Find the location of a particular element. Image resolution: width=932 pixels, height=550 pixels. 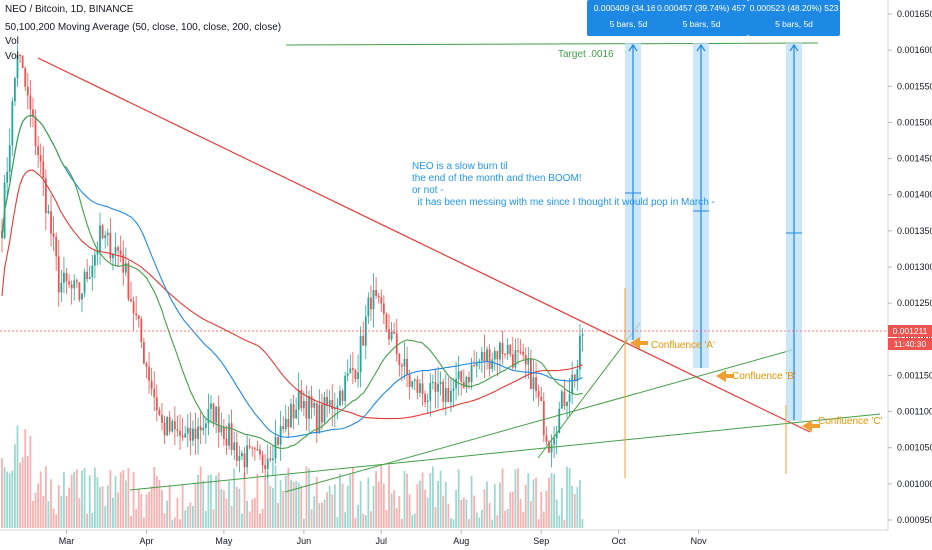

measure-label-2: 0.000457 (39.74%) 457 5 bars, 5d is located at coordinates (701, 18).